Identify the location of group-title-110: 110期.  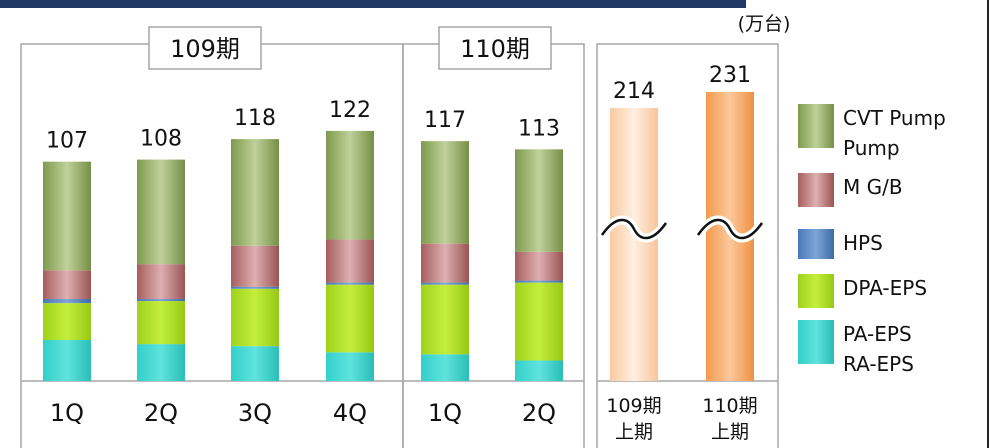
(495, 49).